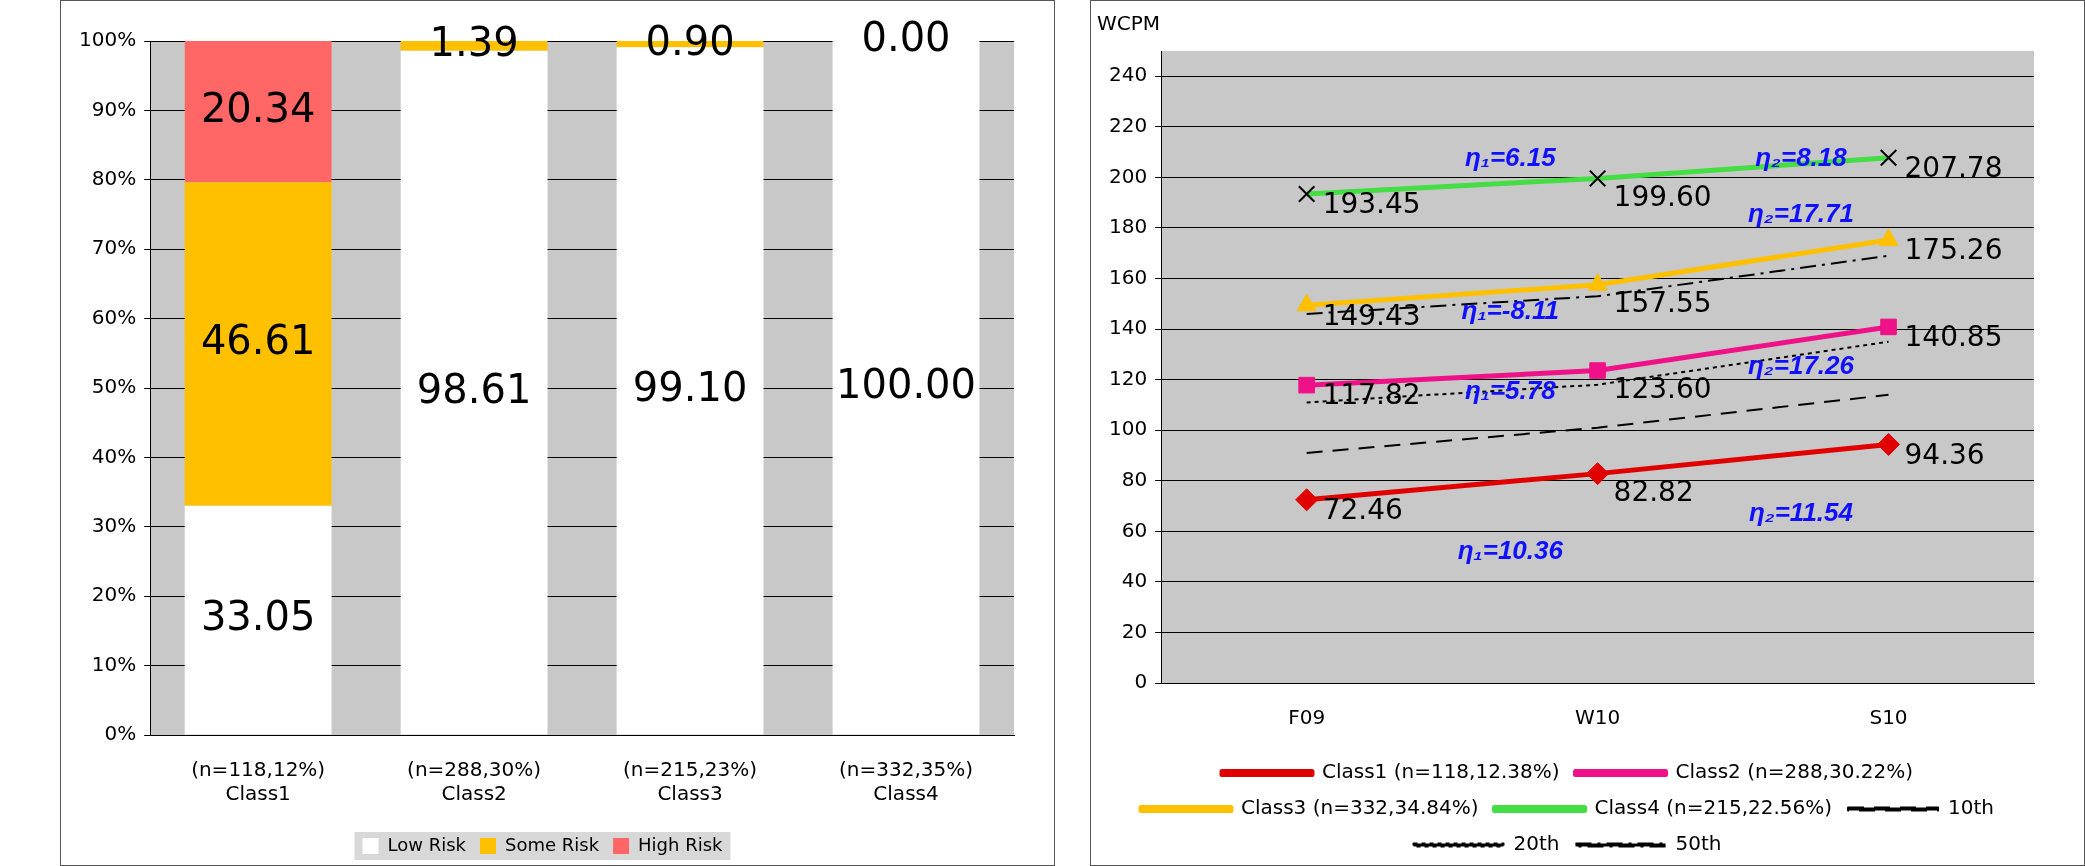 The height and width of the screenshot is (866, 2085). I want to click on data-label: 33.05, so click(258, 616).